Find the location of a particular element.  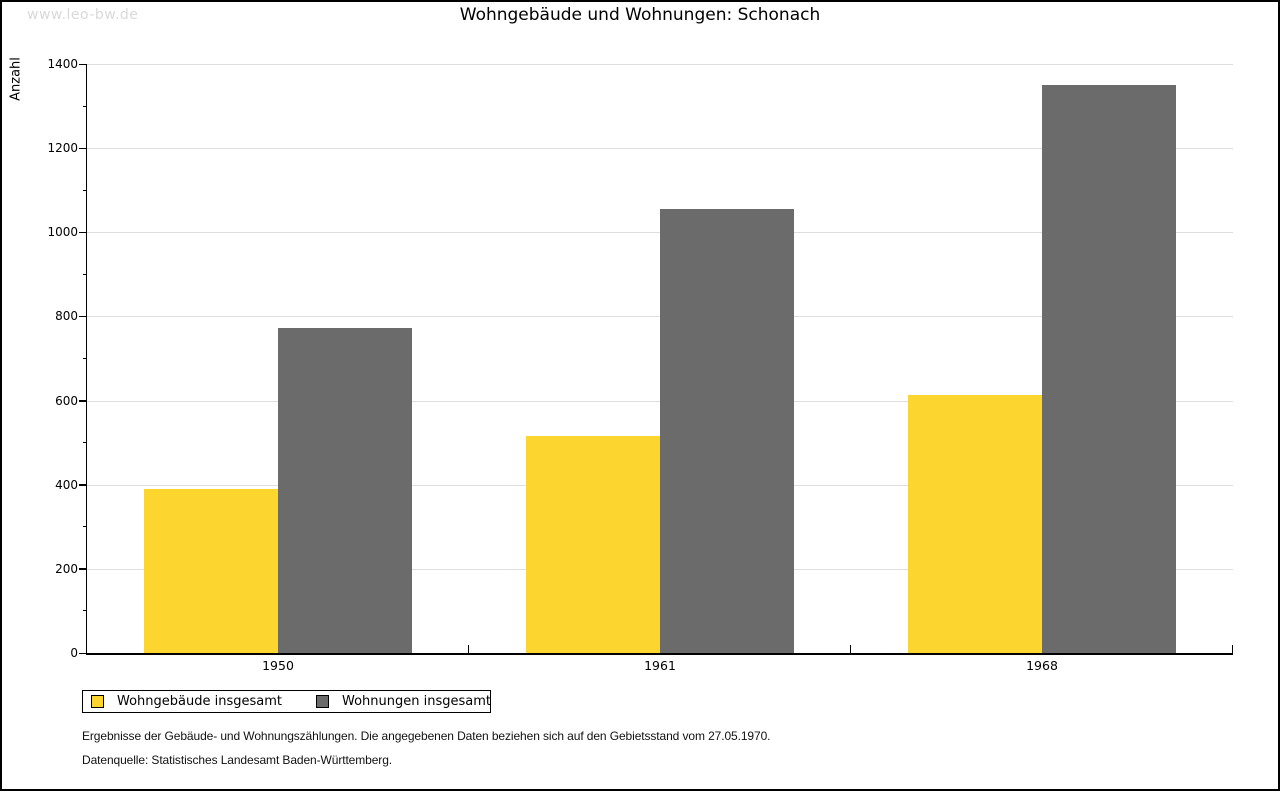

legend-item: Wohnungen insgesamt is located at coordinates (403, 701).